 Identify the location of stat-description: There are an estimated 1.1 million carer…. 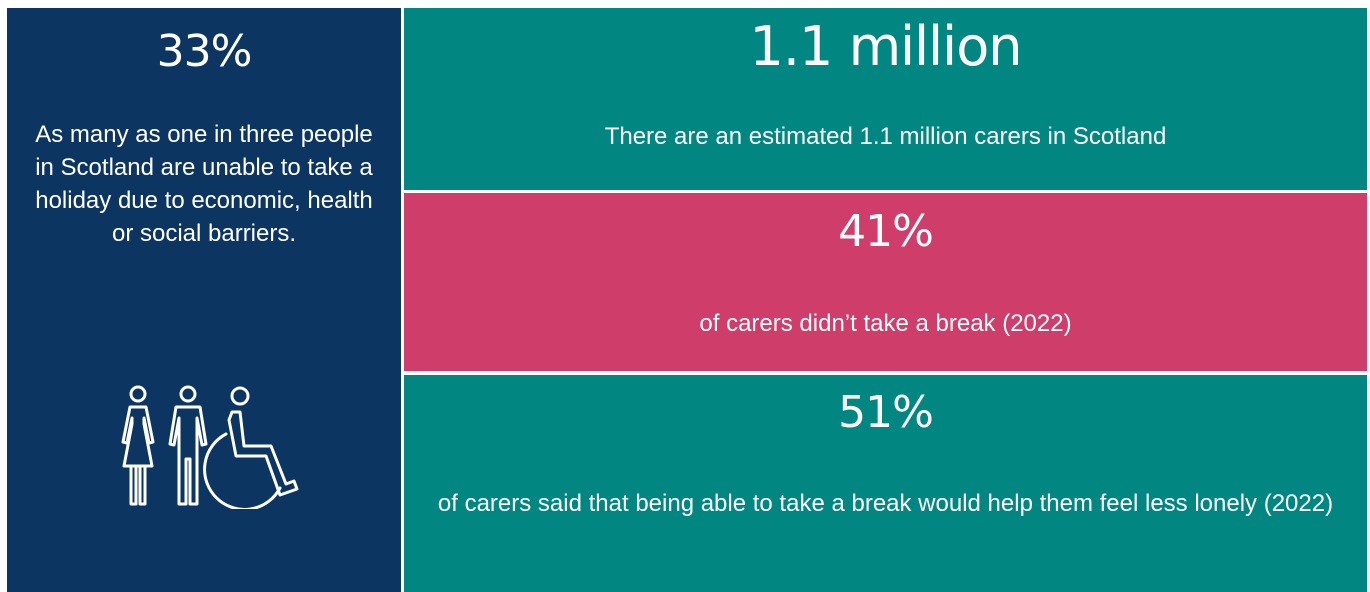
(885, 136).